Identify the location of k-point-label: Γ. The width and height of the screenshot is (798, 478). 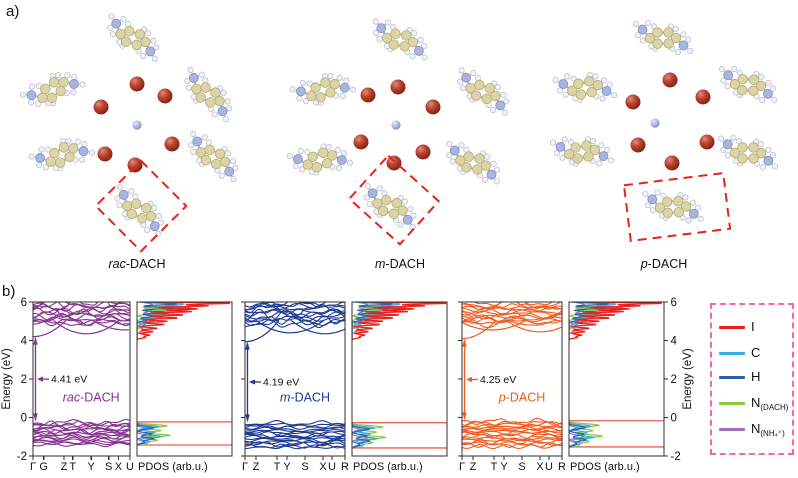
(245, 467).